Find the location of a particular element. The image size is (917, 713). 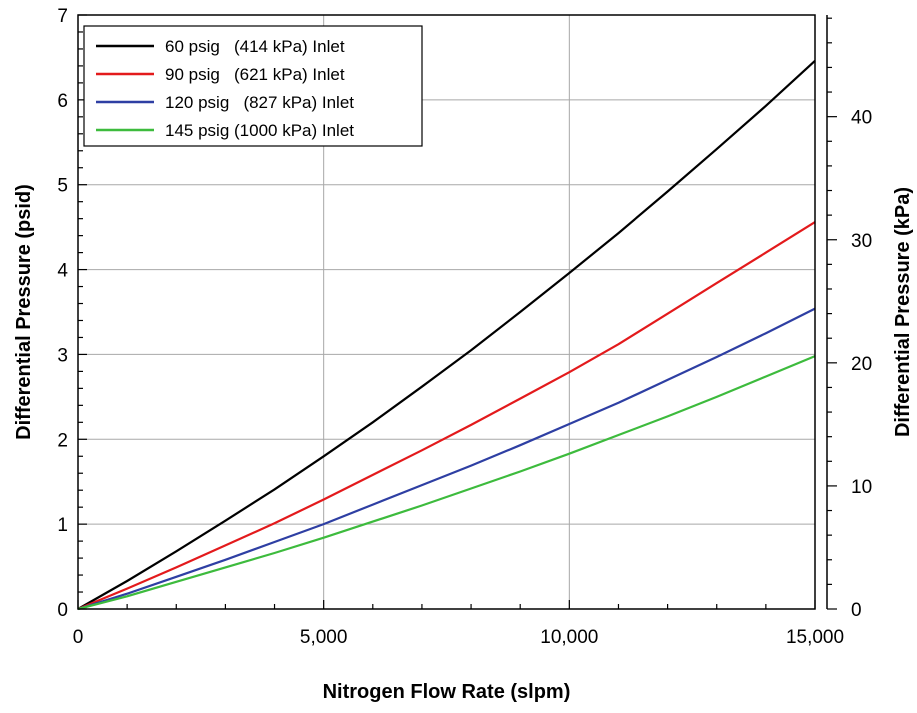

legend-label-3: 120 psig (827 kPa) Inlet is located at coordinates (259, 102).